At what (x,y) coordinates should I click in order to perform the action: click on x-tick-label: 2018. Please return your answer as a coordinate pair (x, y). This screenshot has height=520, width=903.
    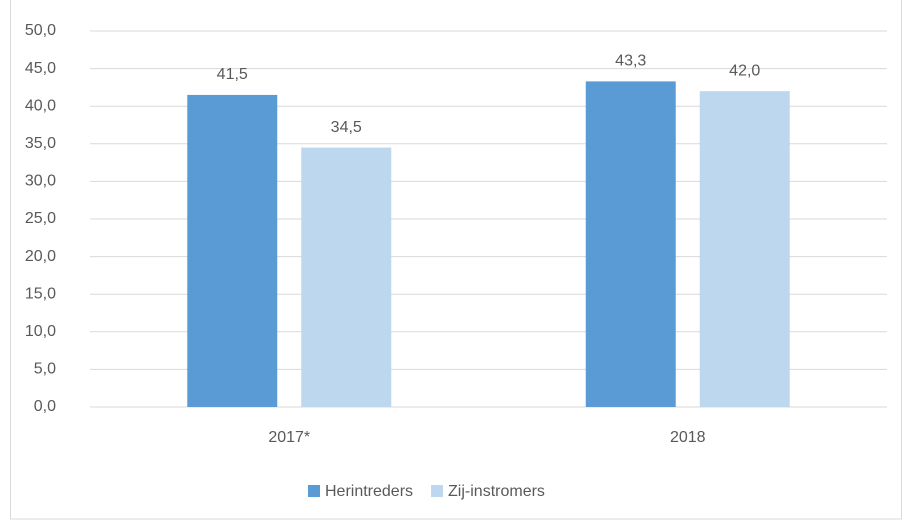
    Looking at the image, I should click on (688, 437).